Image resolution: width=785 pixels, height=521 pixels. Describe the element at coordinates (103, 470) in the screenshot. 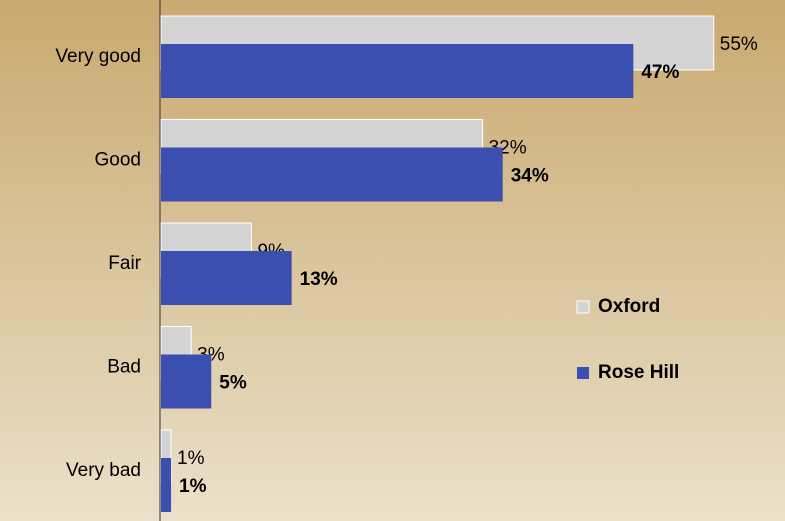

I see `category-label: Very bad` at that location.